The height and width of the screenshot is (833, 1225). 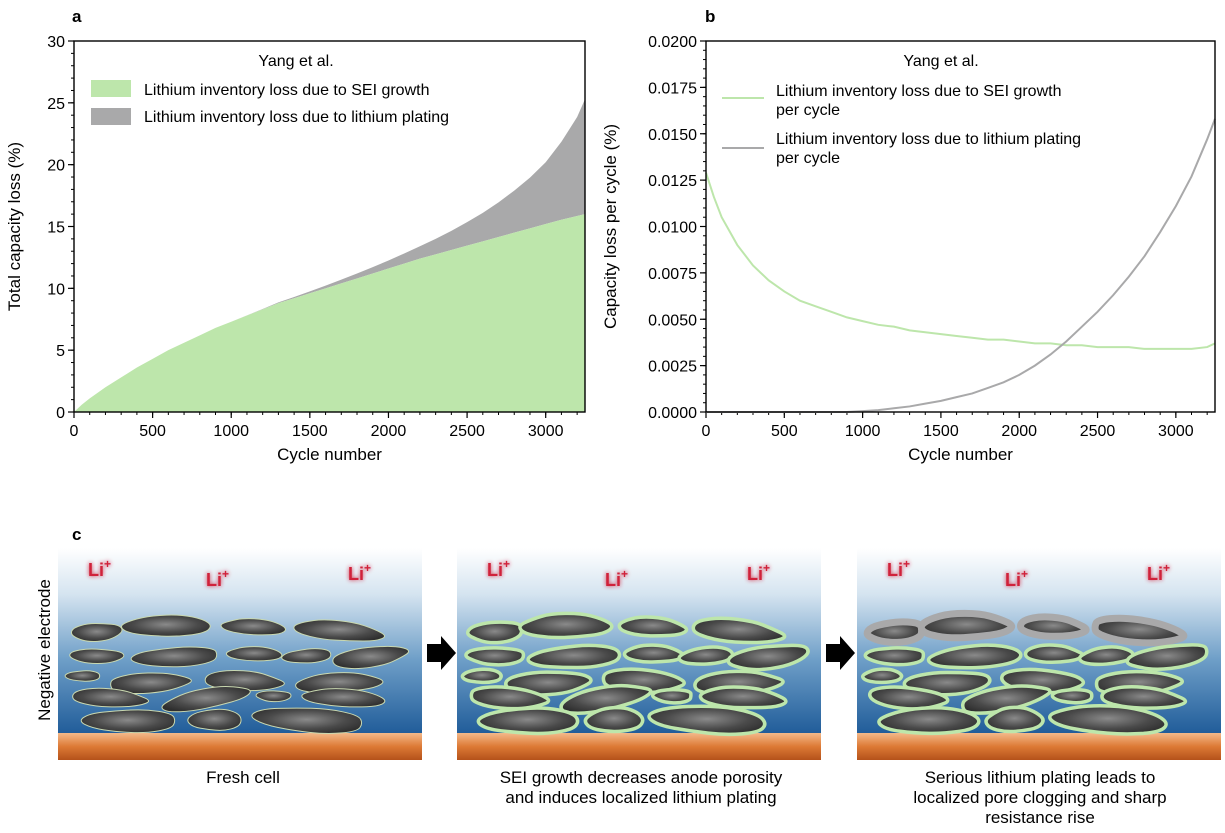 I want to click on caption-fresh-cell: Fresh cell, so click(x=243, y=777).